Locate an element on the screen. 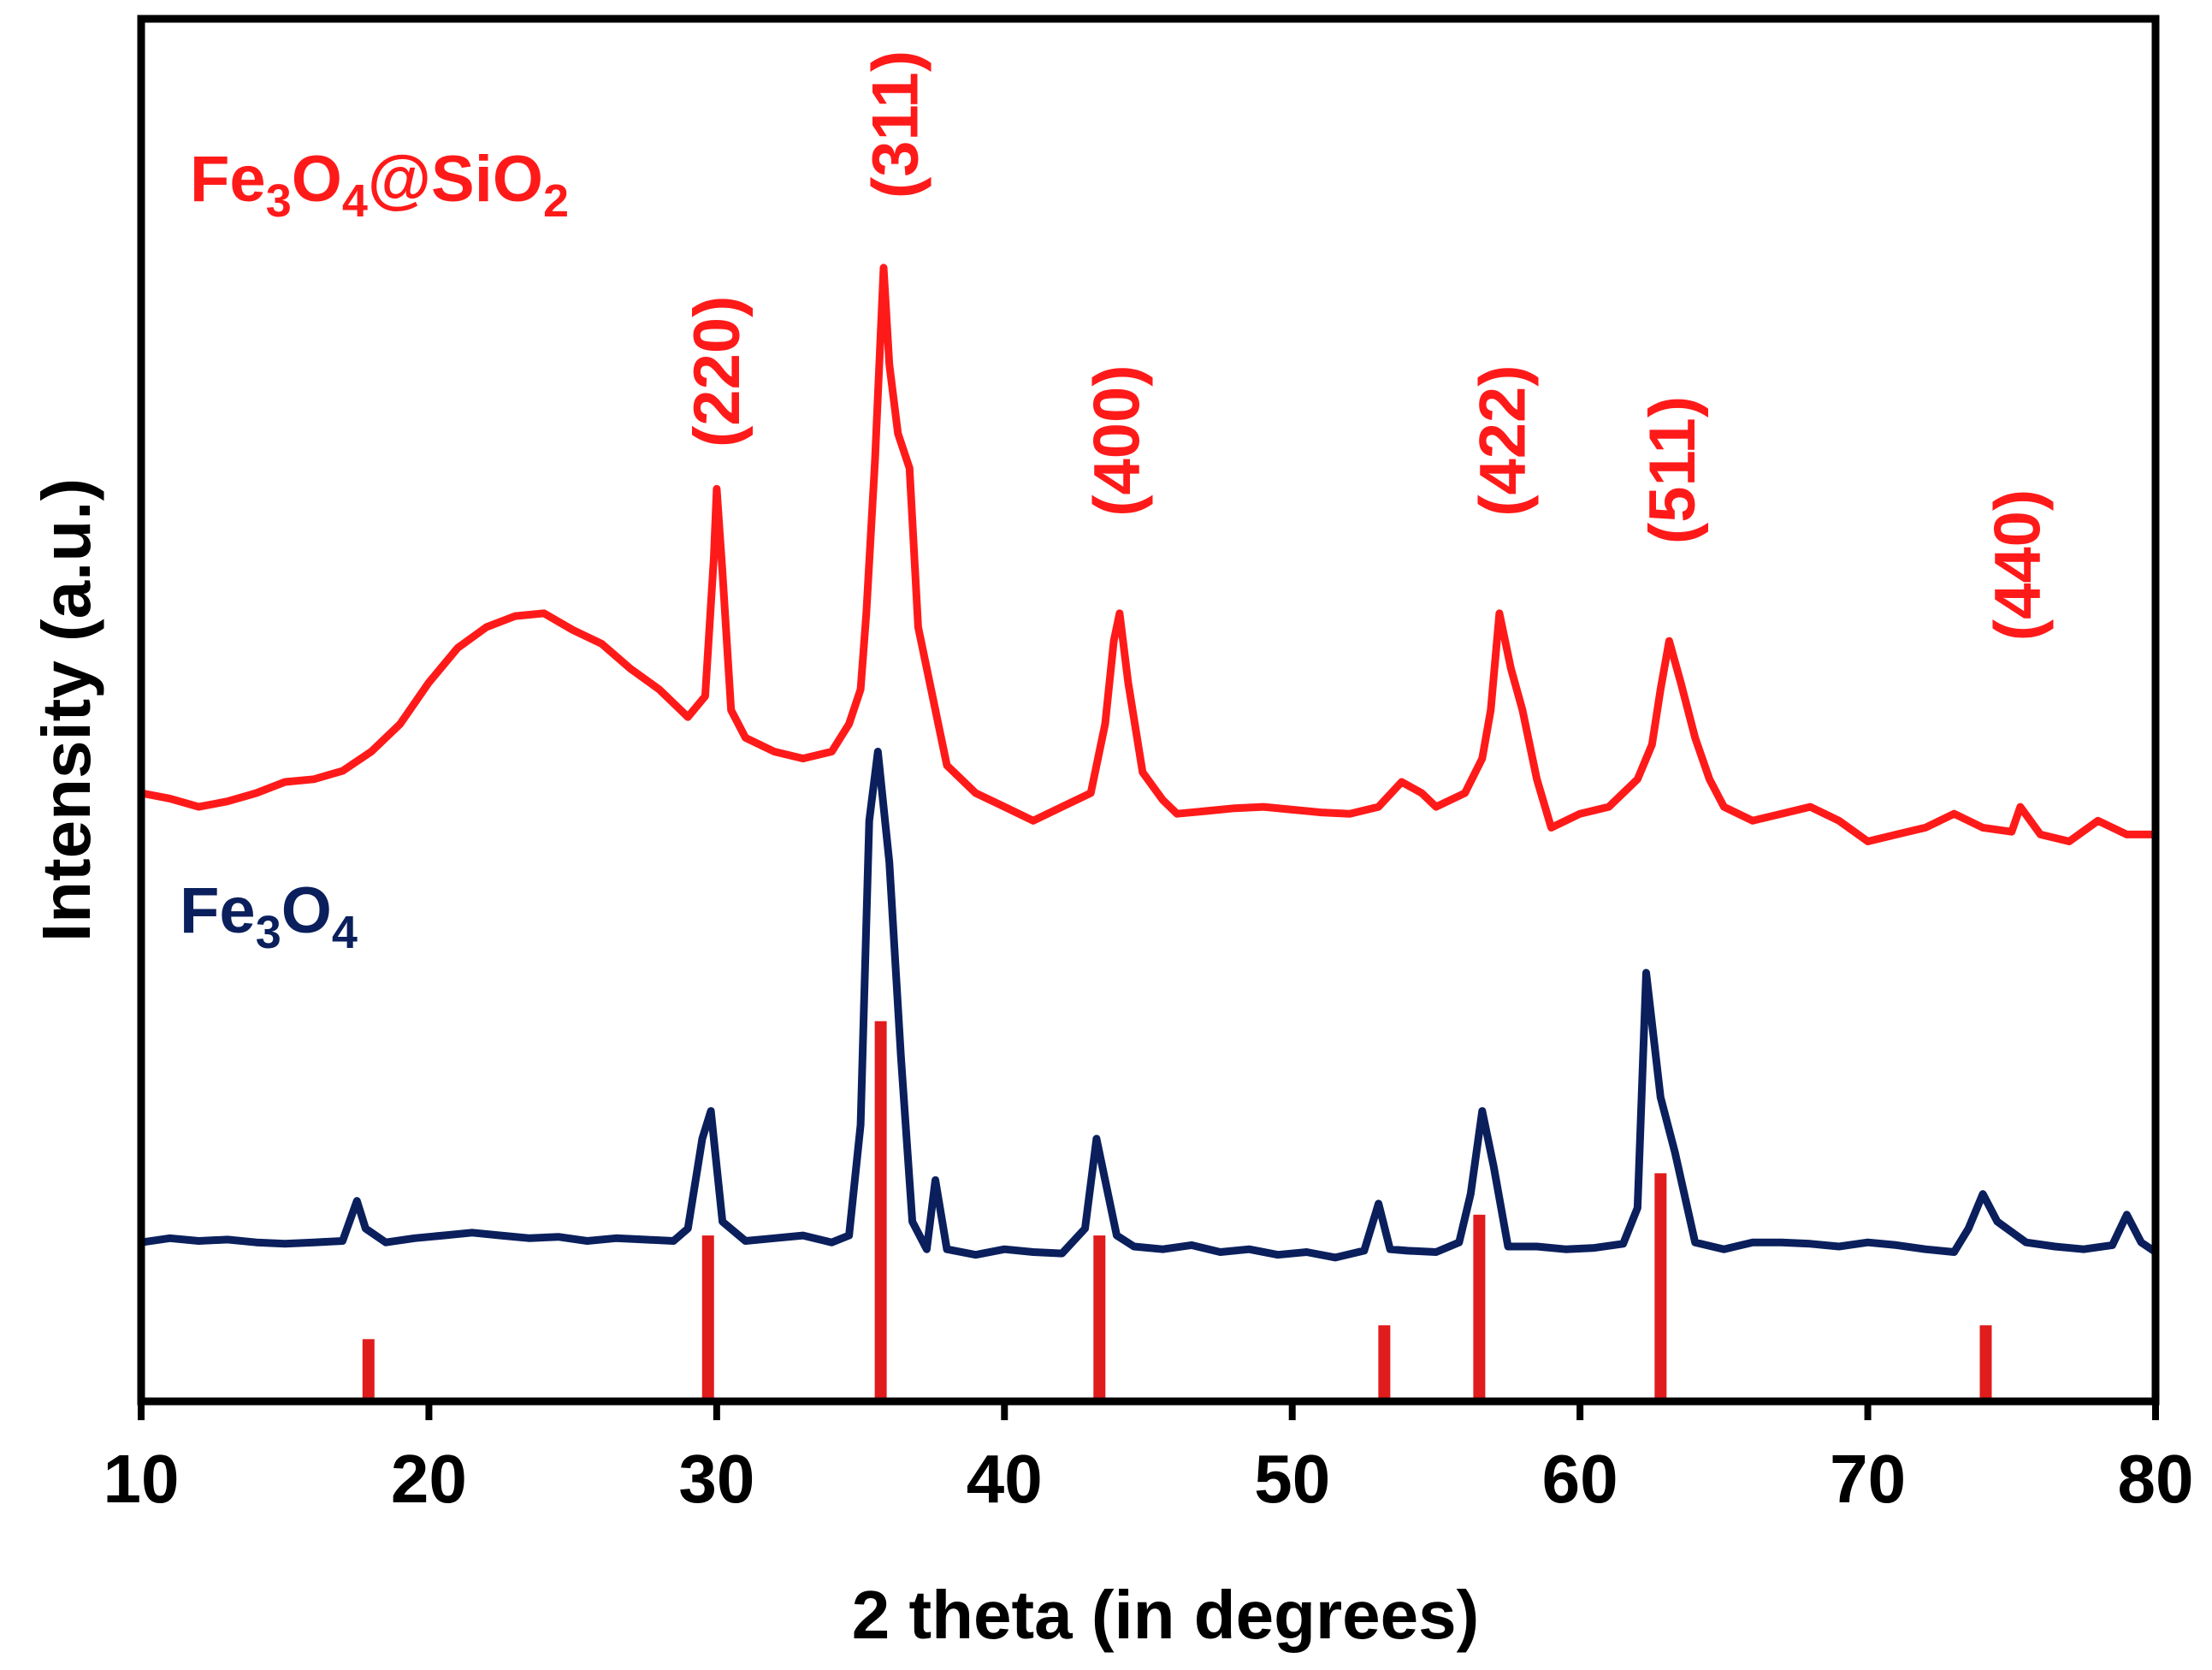  x-tick-label: 10 is located at coordinates (142, 1479).